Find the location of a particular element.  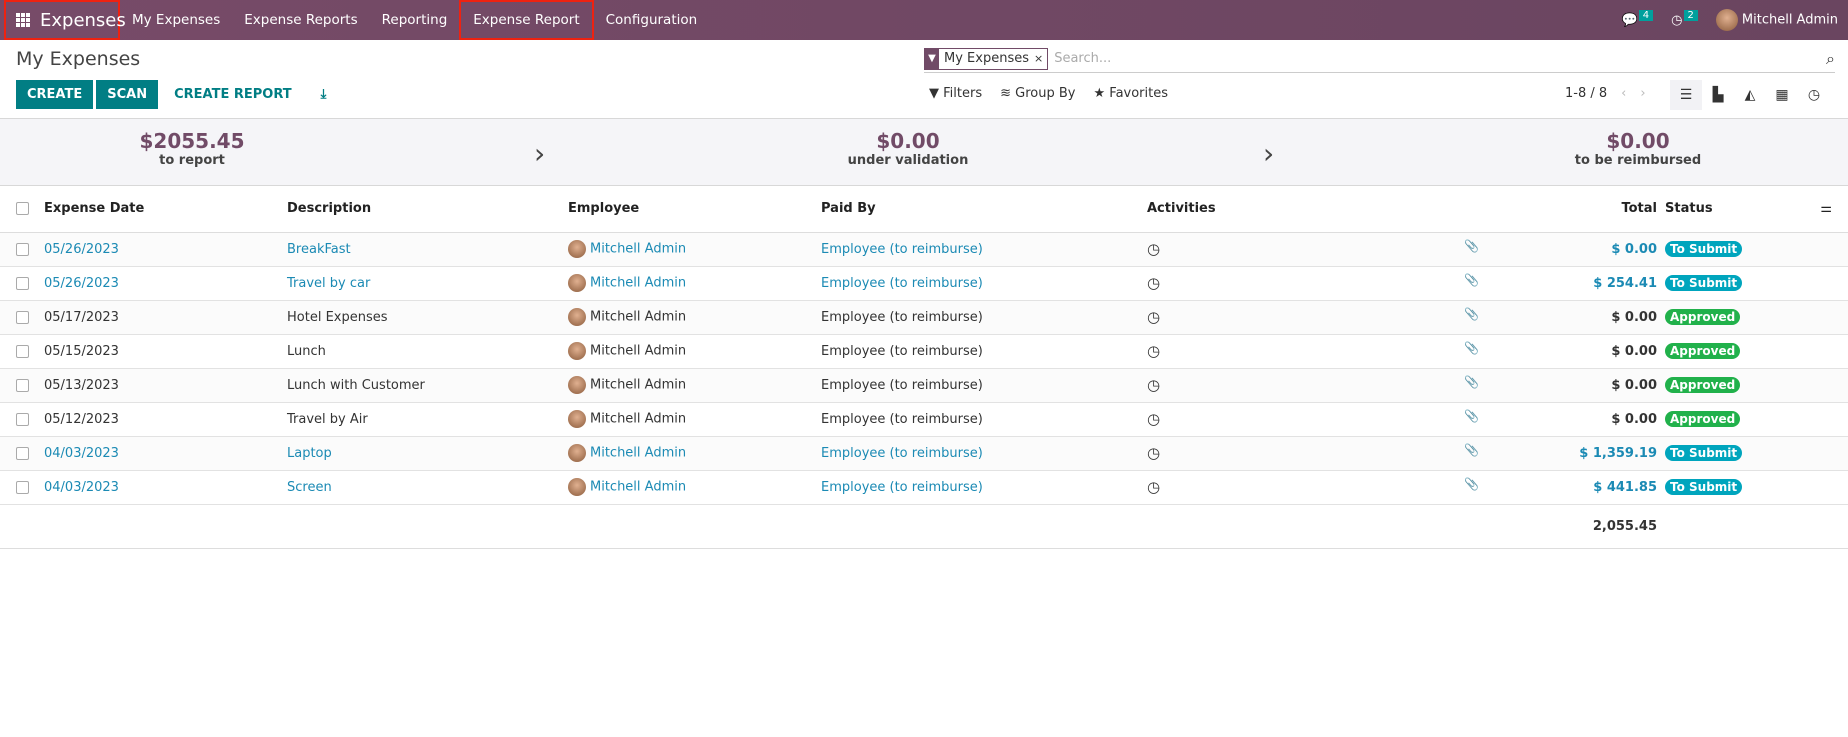

user-name: Mitchell Admin is located at coordinates (1789, 20).